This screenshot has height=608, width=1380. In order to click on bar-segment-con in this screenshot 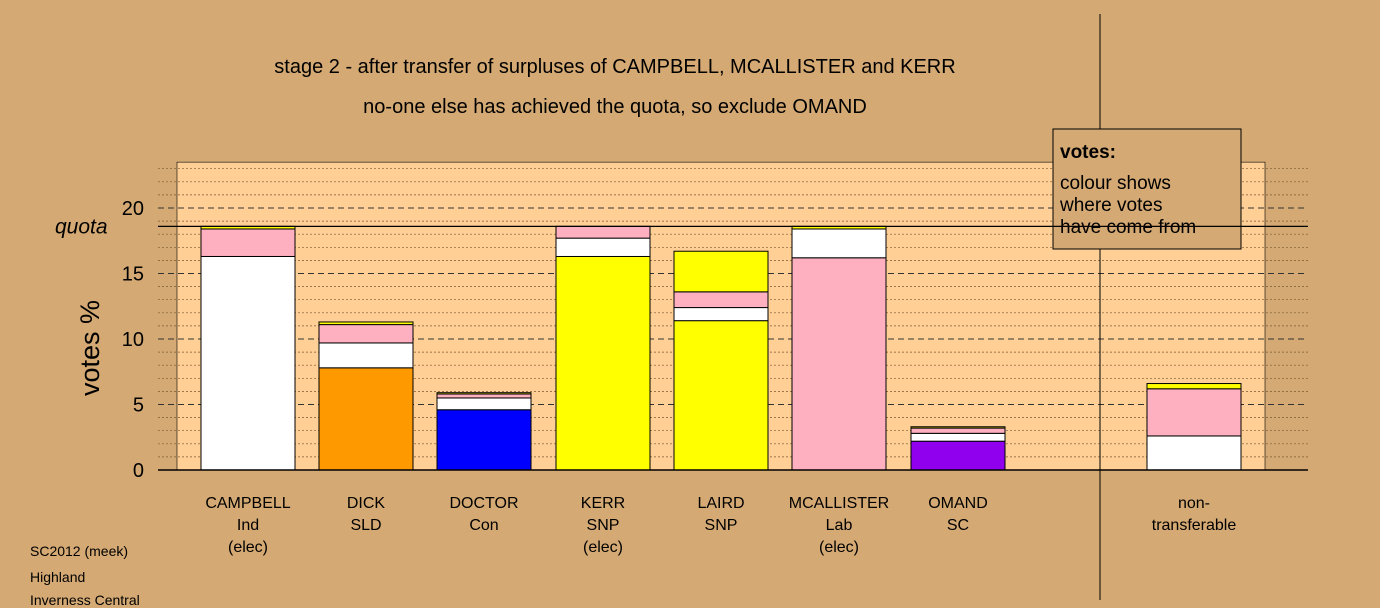, I will do `click(484, 440)`.